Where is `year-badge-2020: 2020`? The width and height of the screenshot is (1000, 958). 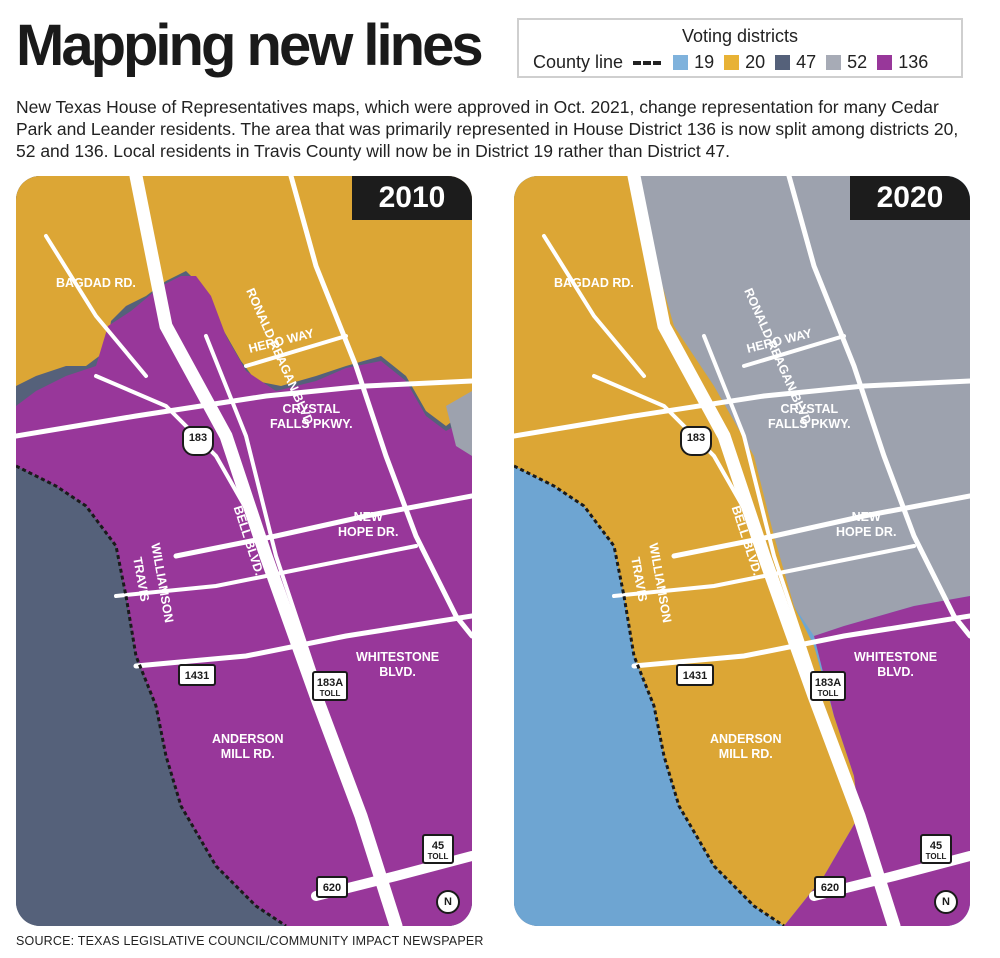 year-badge-2020: 2020 is located at coordinates (910, 198).